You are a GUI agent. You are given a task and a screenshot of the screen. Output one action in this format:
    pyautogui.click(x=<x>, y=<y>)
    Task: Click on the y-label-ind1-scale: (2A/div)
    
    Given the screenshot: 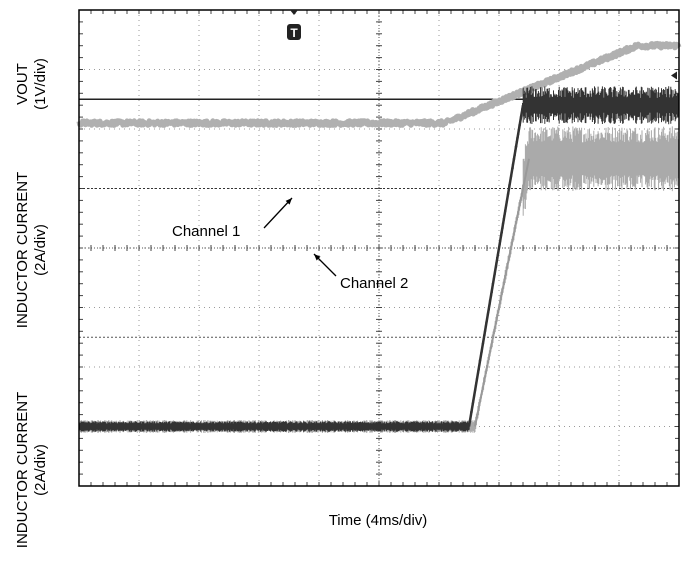 What is the action you would take?
    pyautogui.click(x=40, y=250)
    